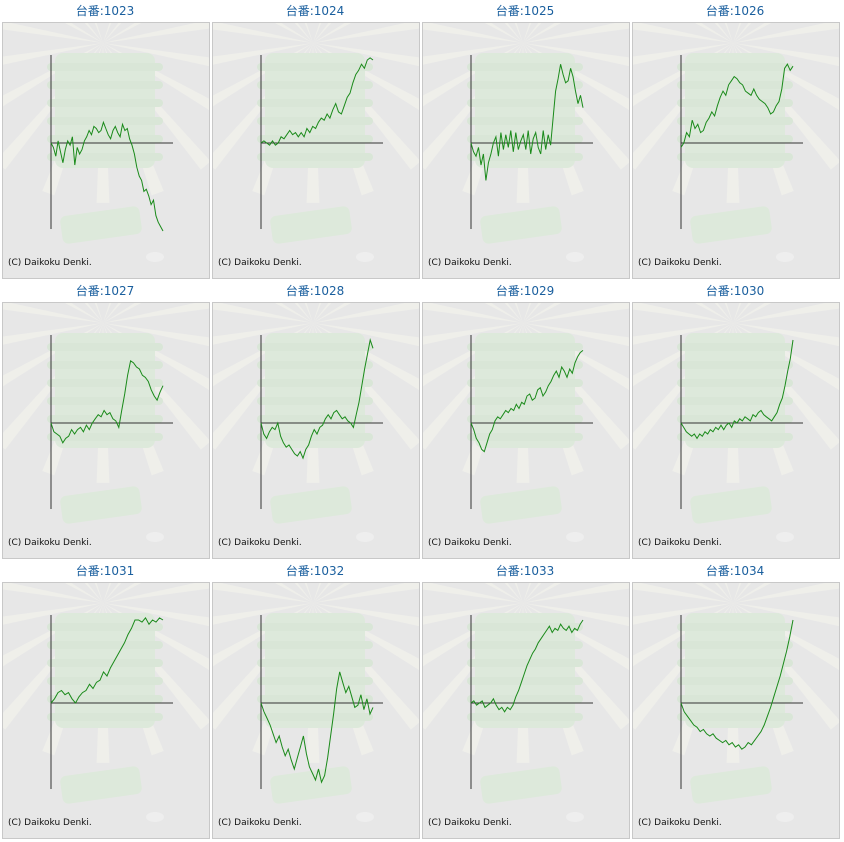 This screenshot has height=842, width=844. Describe the element at coordinates (105, 571) in the screenshot. I see `machine-title: 台番:1031` at that location.